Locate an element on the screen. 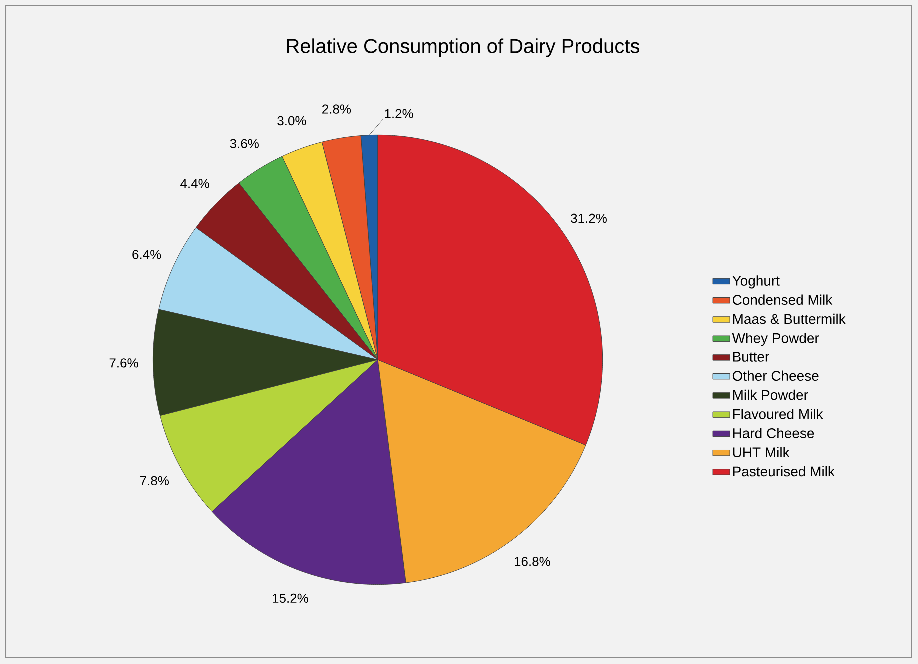 The image size is (918, 664). legend-label: Condensed Milk is located at coordinates (782, 300).